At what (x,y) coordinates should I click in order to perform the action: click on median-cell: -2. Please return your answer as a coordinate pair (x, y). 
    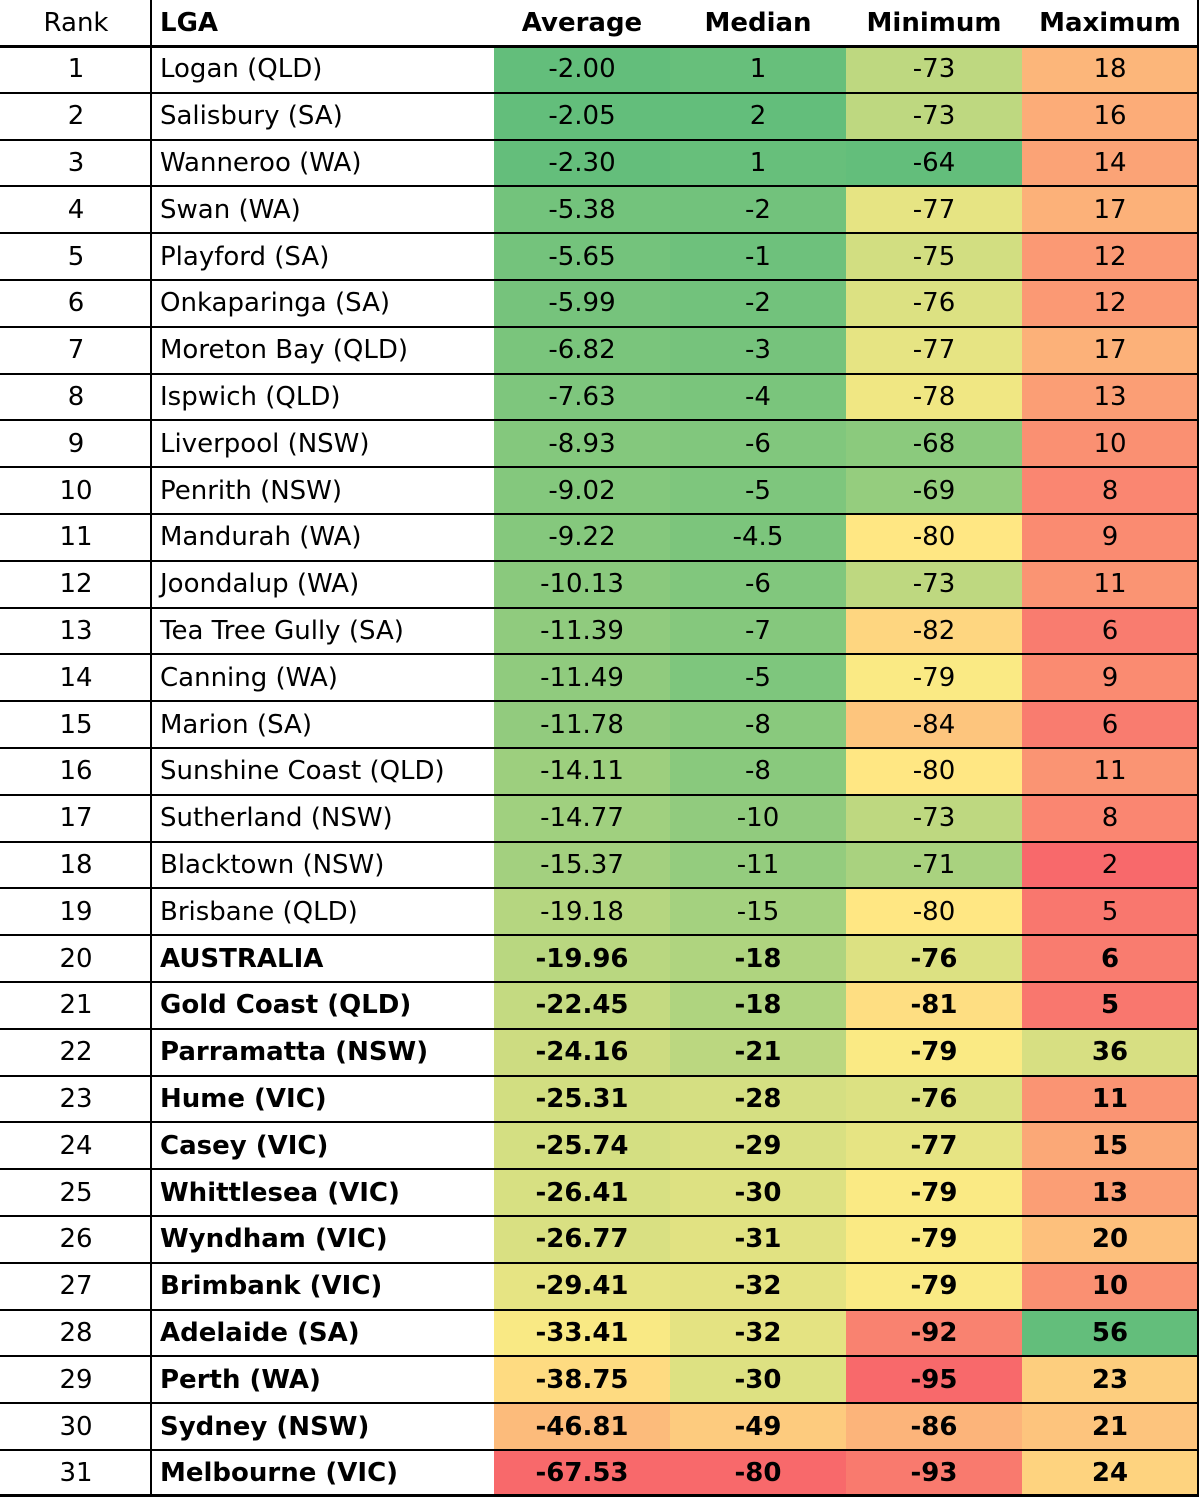
    Looking at the image, I should click on (758, 210).